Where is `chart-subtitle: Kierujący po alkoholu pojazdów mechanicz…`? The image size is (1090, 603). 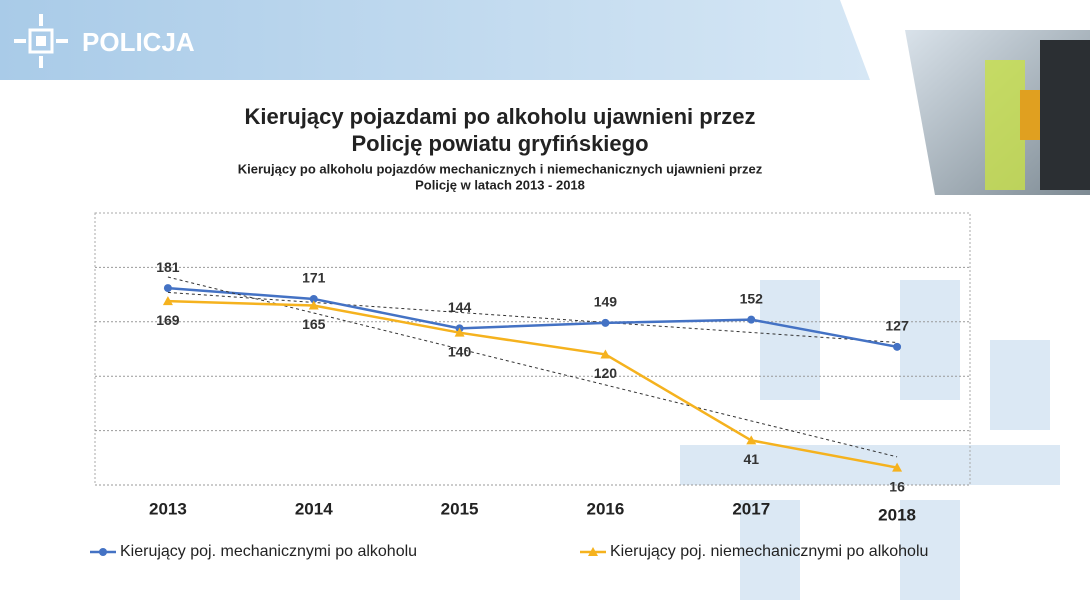 chart-subtitle: Kierujący po alkoholu pojazdów mechanicz… is located at coordinates (500, 168).